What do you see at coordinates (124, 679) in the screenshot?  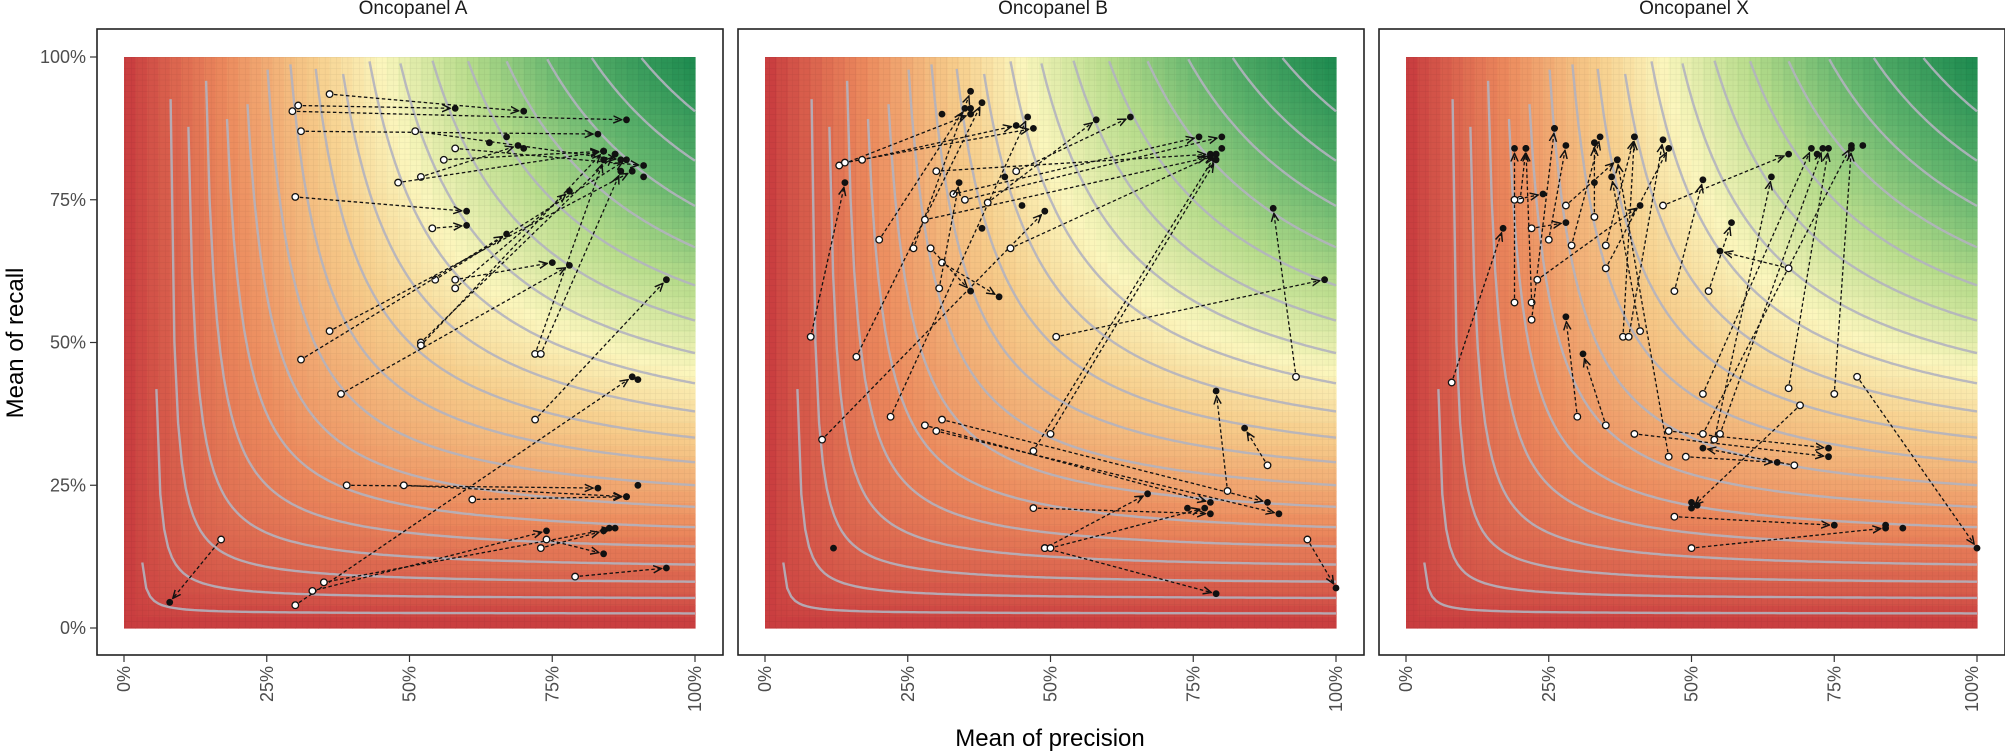 I see `panel-a-x-tick-label-0: 0%` at bounding box center [124, 679].